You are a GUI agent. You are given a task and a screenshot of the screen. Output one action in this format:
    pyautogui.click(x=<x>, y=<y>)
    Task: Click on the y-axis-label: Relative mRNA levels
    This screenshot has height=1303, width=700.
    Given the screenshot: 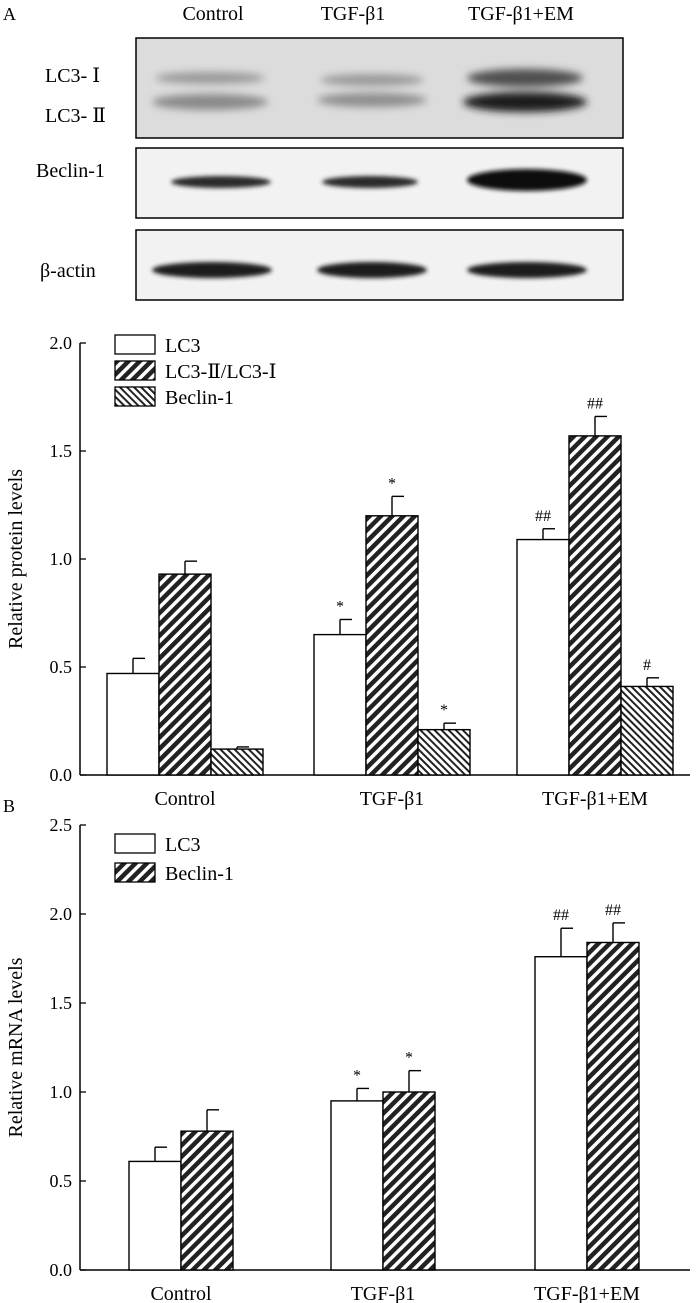 What is the action you would take?
    pyautogui.click(x=16, y=1047)
    